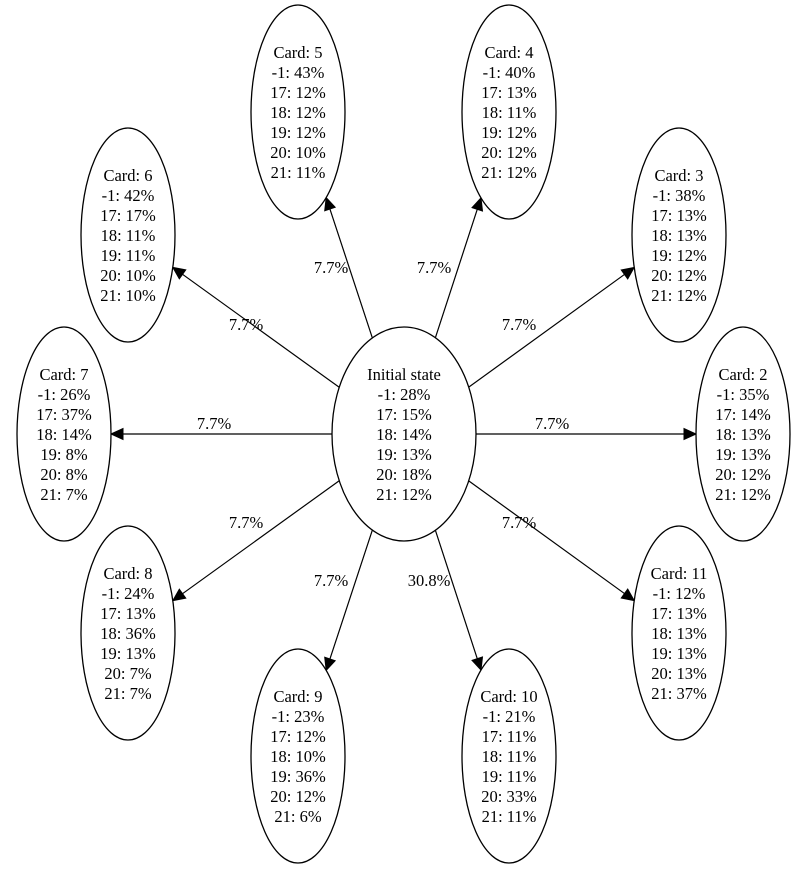  What do you see at coordinates (509, 112) in the screenshot?
I see `card-4-node-value-line: 18: 11%` at bounding box center [509, 112].